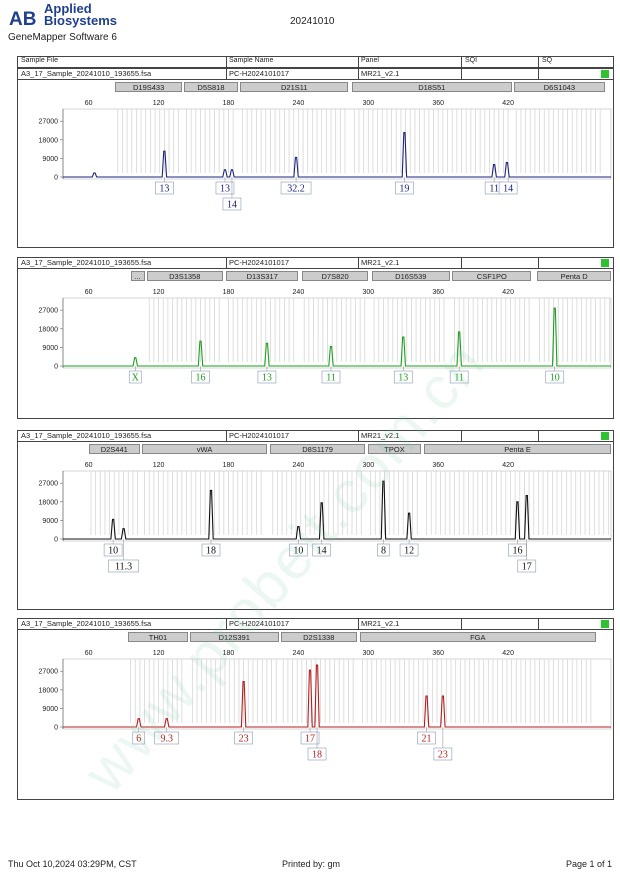  Describe the element at coordinates (114, 449) in the screenshot. I see `marker-d2s441: D2S441` at that location.